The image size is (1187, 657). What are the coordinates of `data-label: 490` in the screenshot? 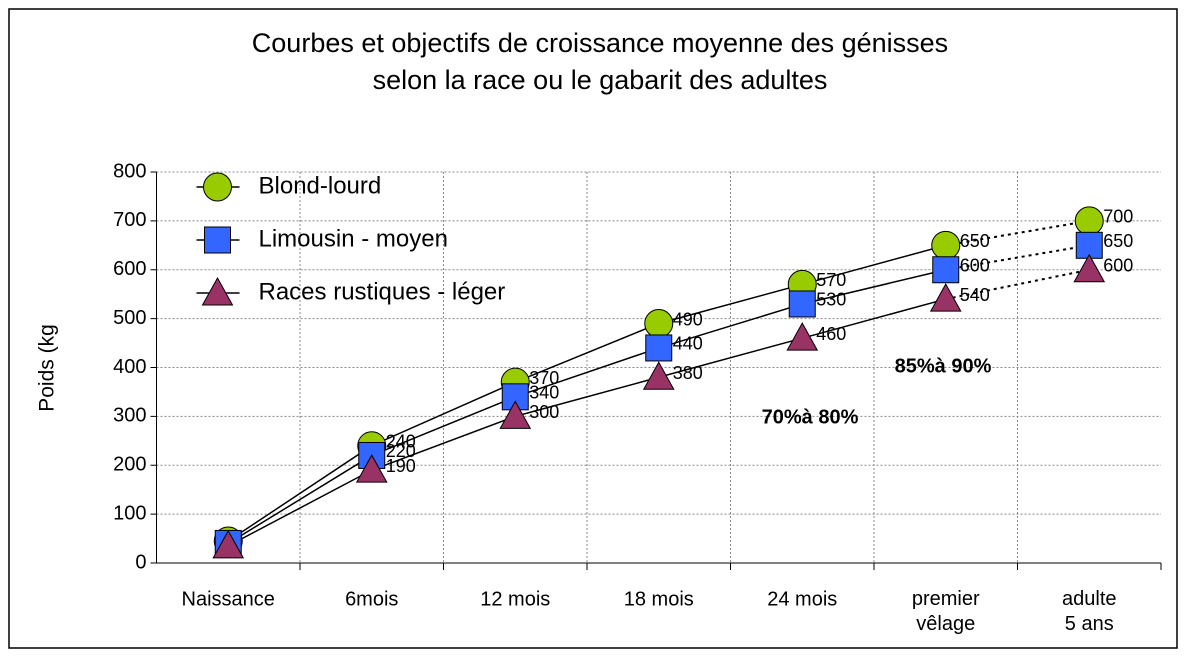 It's located at (688, 319).